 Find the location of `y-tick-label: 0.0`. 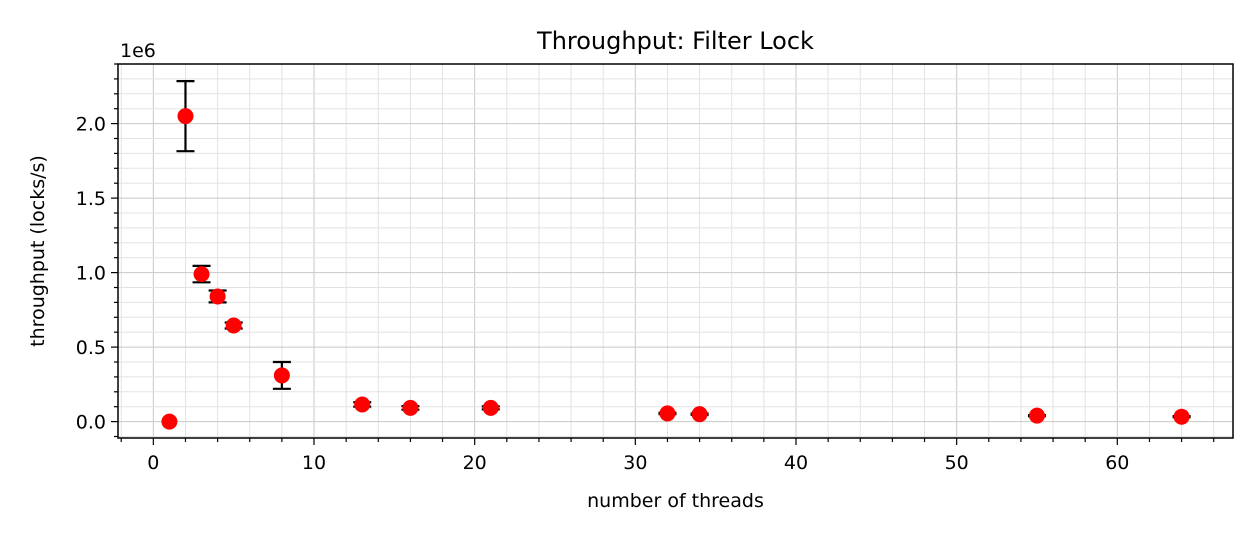

y-tick-label: 0.0 is located at coordinates (91, 423).